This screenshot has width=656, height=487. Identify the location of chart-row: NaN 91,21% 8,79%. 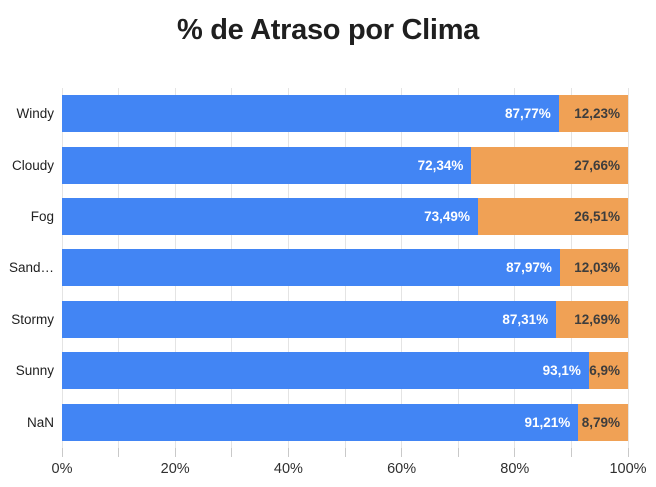
(327, 422).